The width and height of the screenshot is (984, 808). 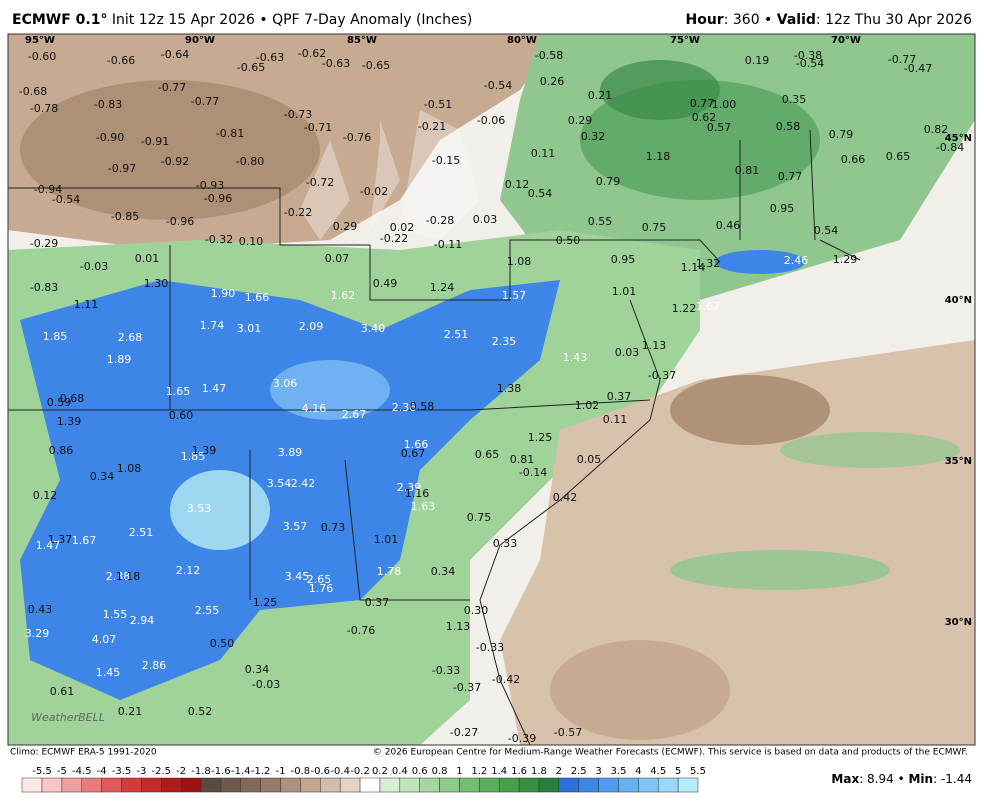 What do you see at coordinates (587, 405) in the screenshot?
I see `value-label: 1.02` at bounding box center [587, 405].